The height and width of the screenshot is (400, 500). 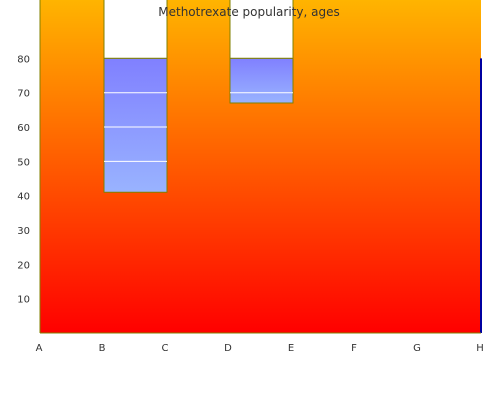 What do you see at coordinates (260, 348) in the screenshot?
I see `x-axis-ticks: A B C D E F G H` at bounding box center [260, 348].